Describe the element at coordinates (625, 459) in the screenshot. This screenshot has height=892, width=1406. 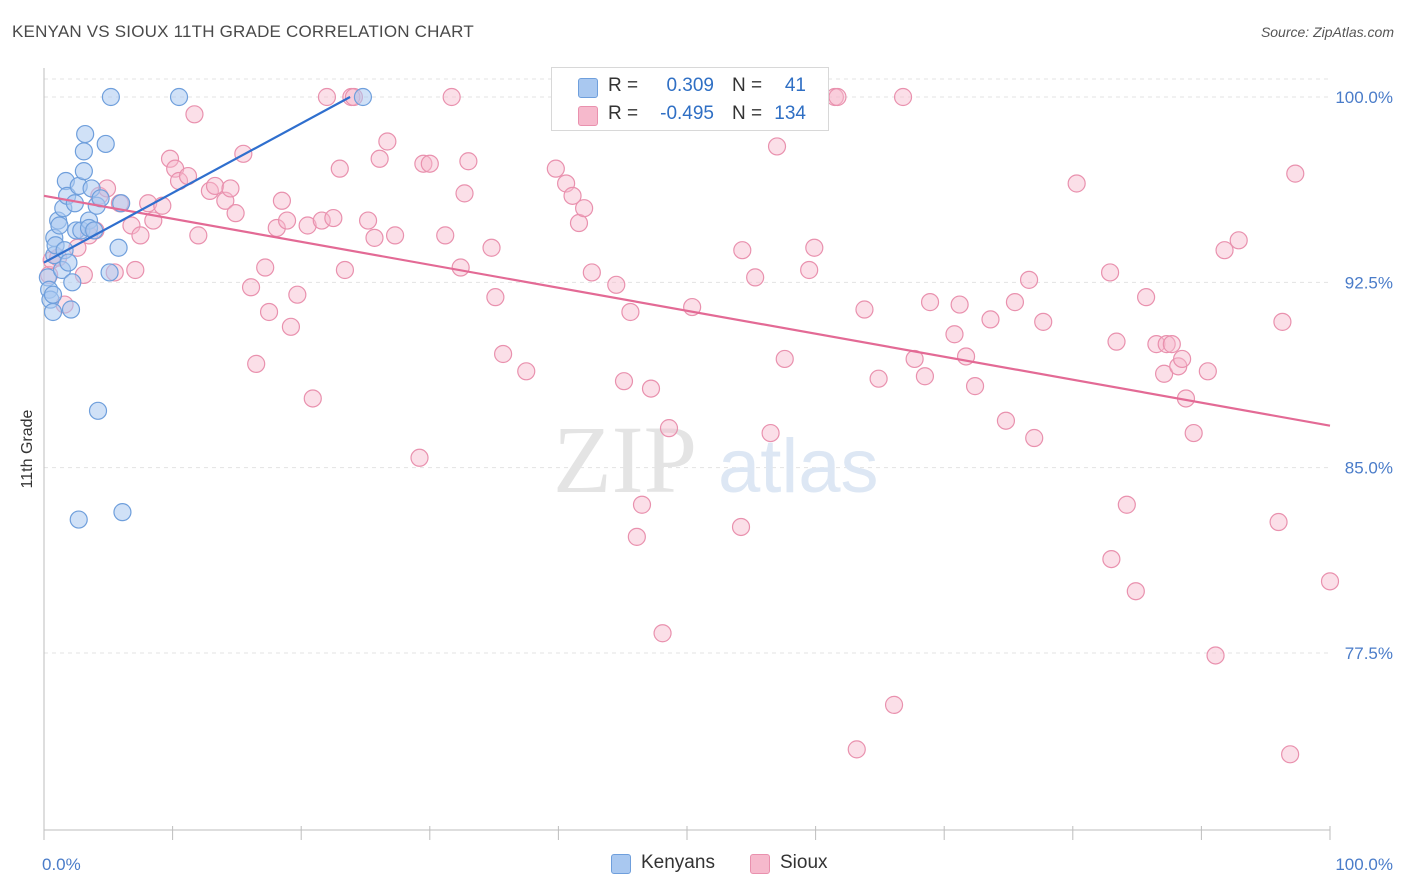
I see `watermark-zip: ZIP` at that location.